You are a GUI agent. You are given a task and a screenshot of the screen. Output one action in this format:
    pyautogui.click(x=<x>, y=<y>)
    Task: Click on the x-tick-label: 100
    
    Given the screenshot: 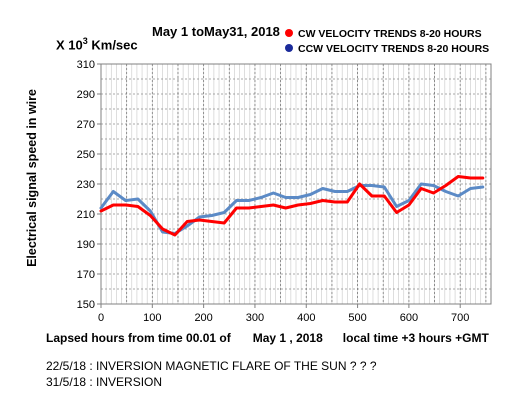 What is the action you would take?
    pyautogui.click(x=152, y=318)
    